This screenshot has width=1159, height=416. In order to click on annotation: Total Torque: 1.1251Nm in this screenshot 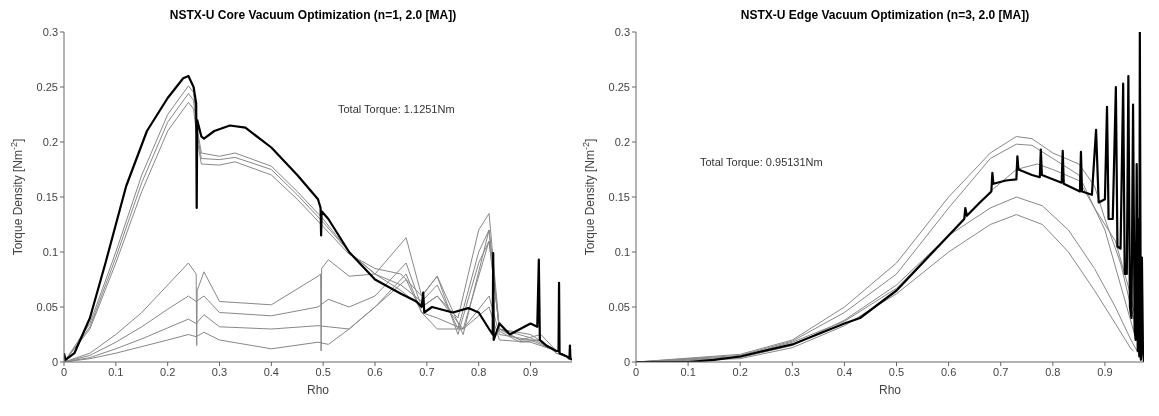, I will do `click(396, 109)`.